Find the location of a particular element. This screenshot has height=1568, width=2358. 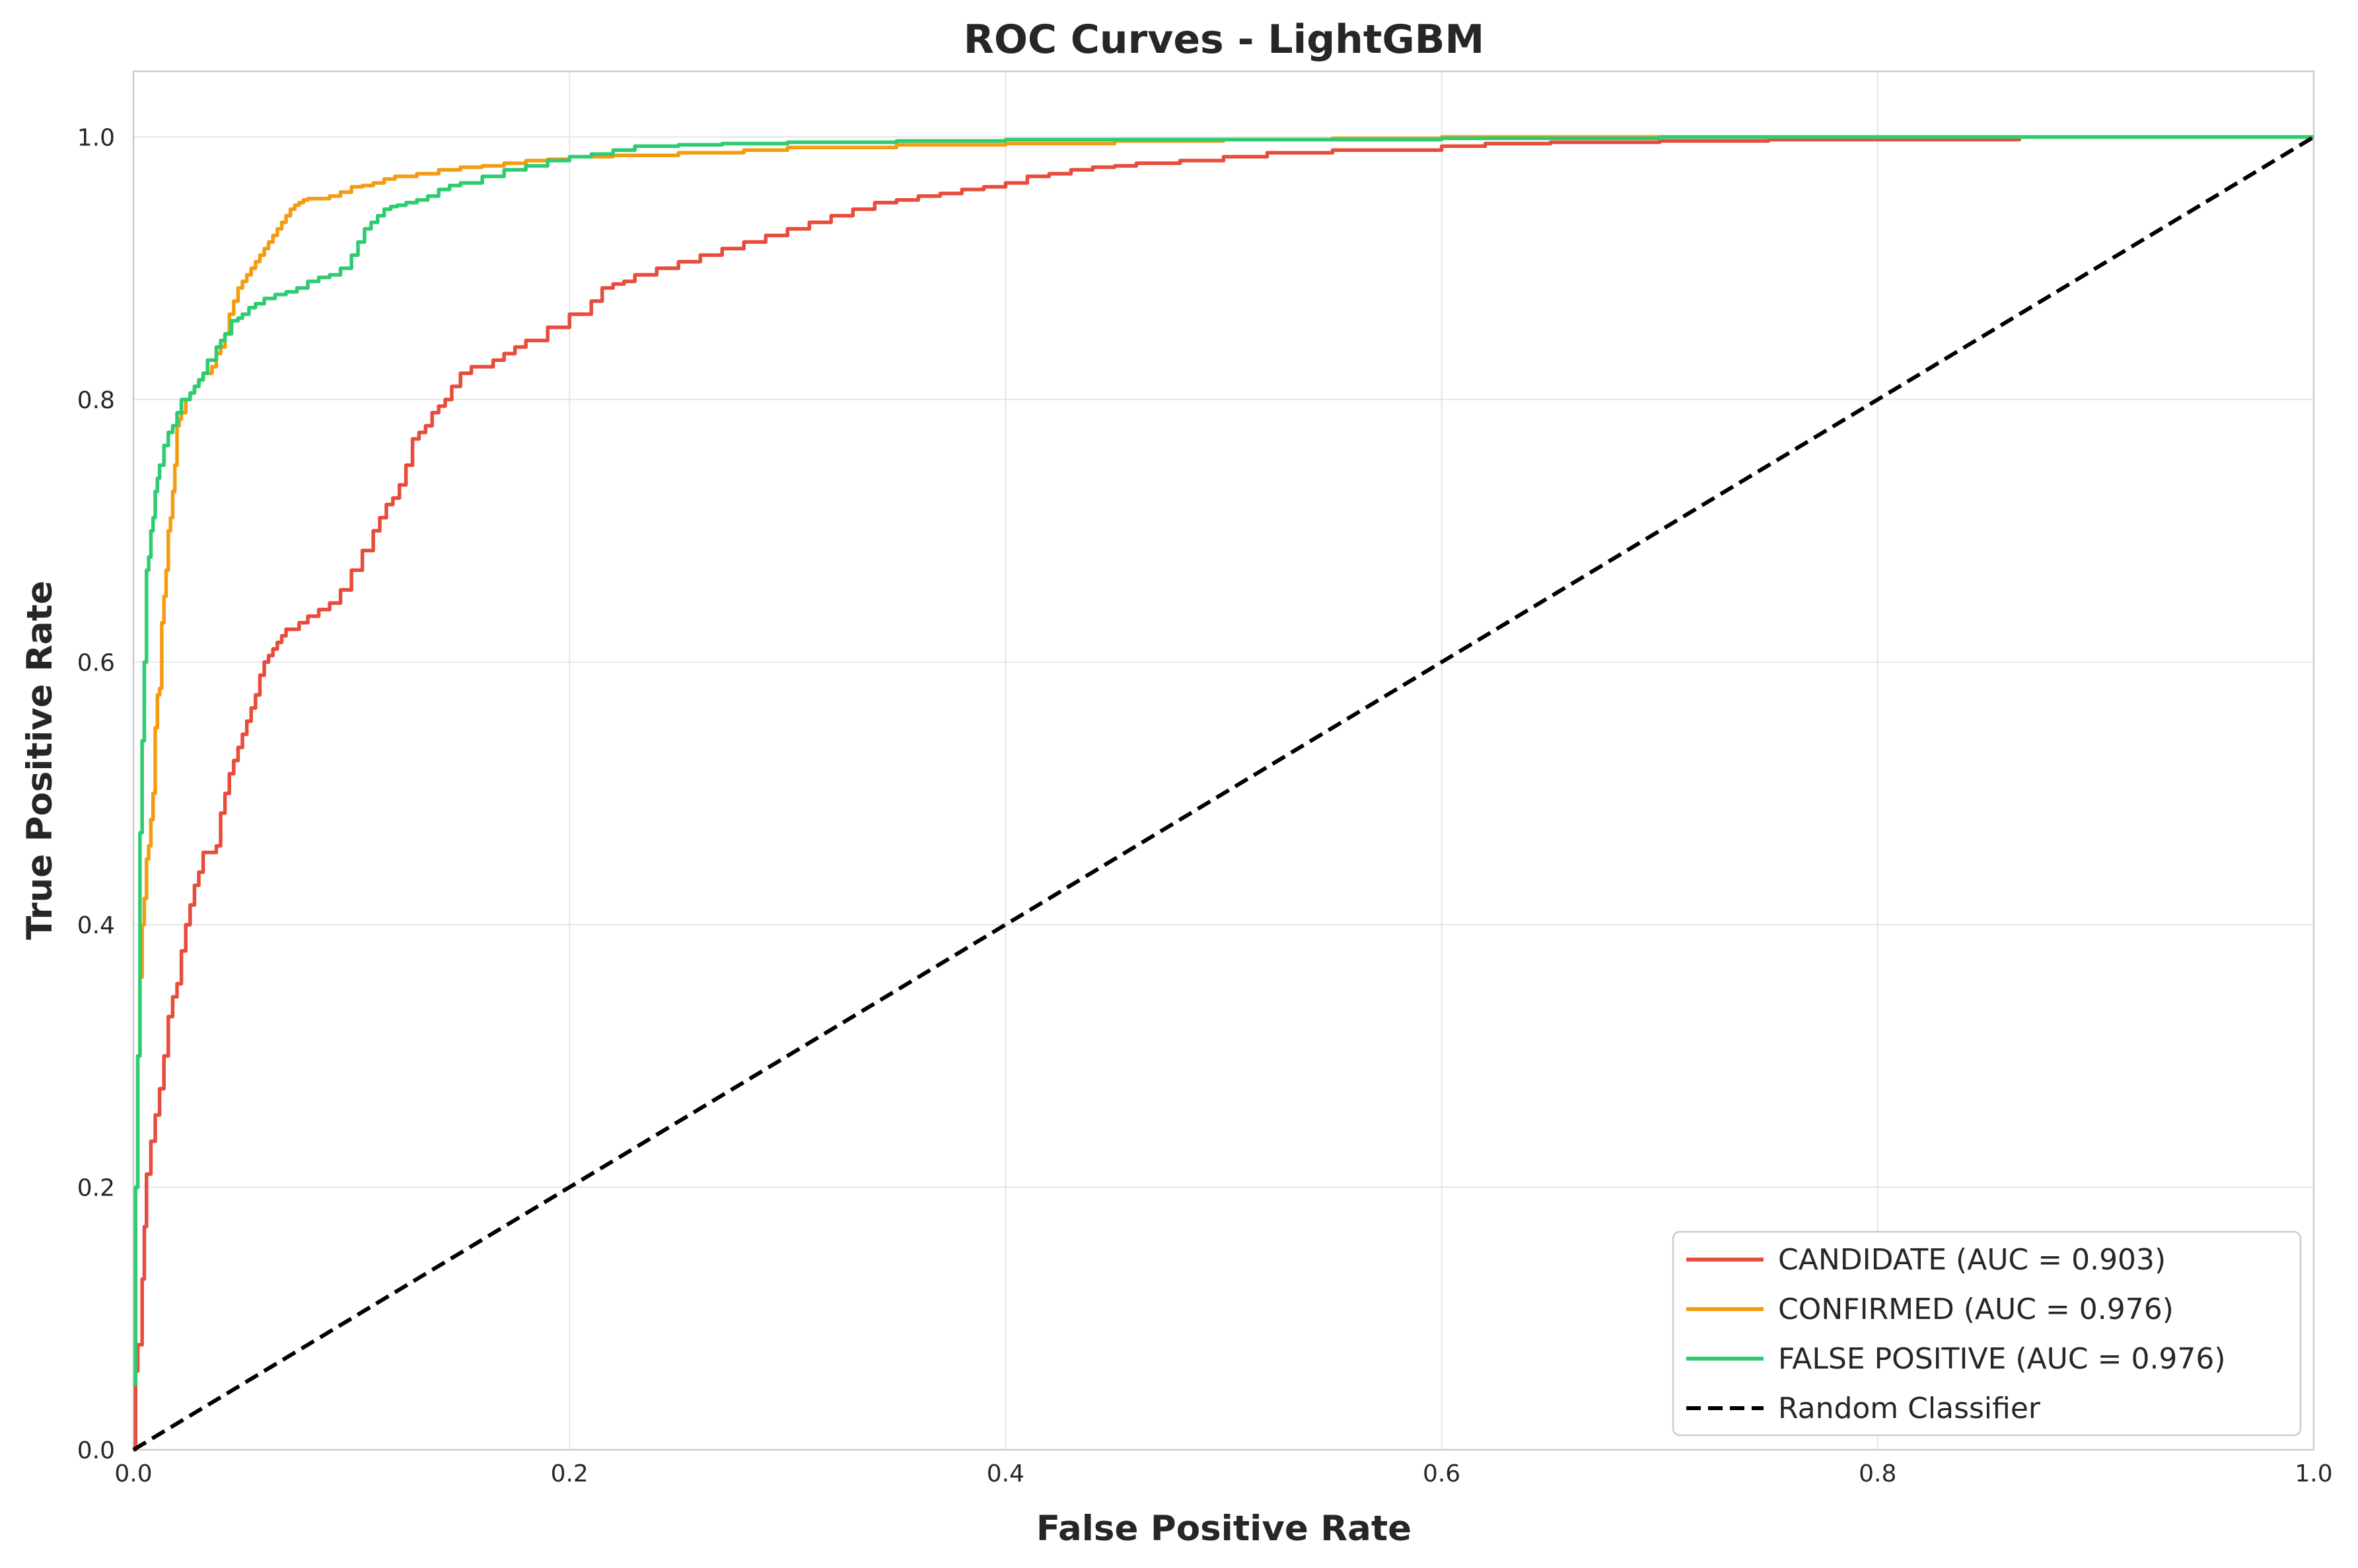

legend-box is located at coordinates (1987, 1333).